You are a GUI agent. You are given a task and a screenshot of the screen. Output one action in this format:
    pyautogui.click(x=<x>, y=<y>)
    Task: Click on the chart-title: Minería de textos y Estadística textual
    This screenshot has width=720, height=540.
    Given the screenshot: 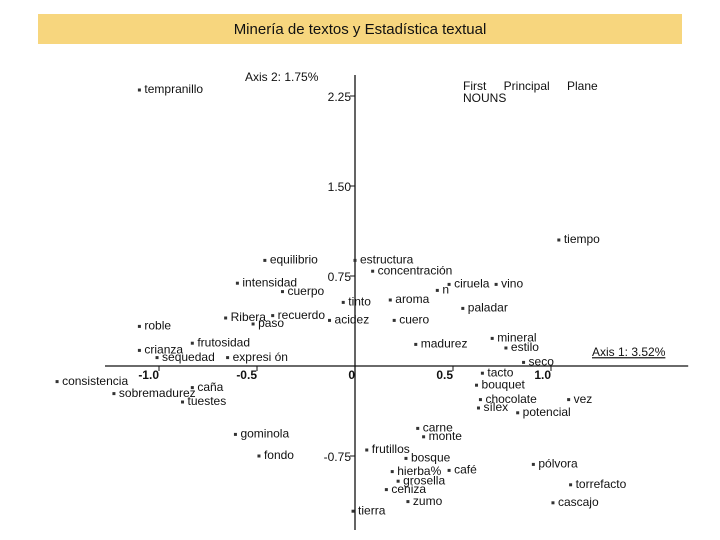 What is the action you would take?
    pyautogui.click(x=360, y=29)
    